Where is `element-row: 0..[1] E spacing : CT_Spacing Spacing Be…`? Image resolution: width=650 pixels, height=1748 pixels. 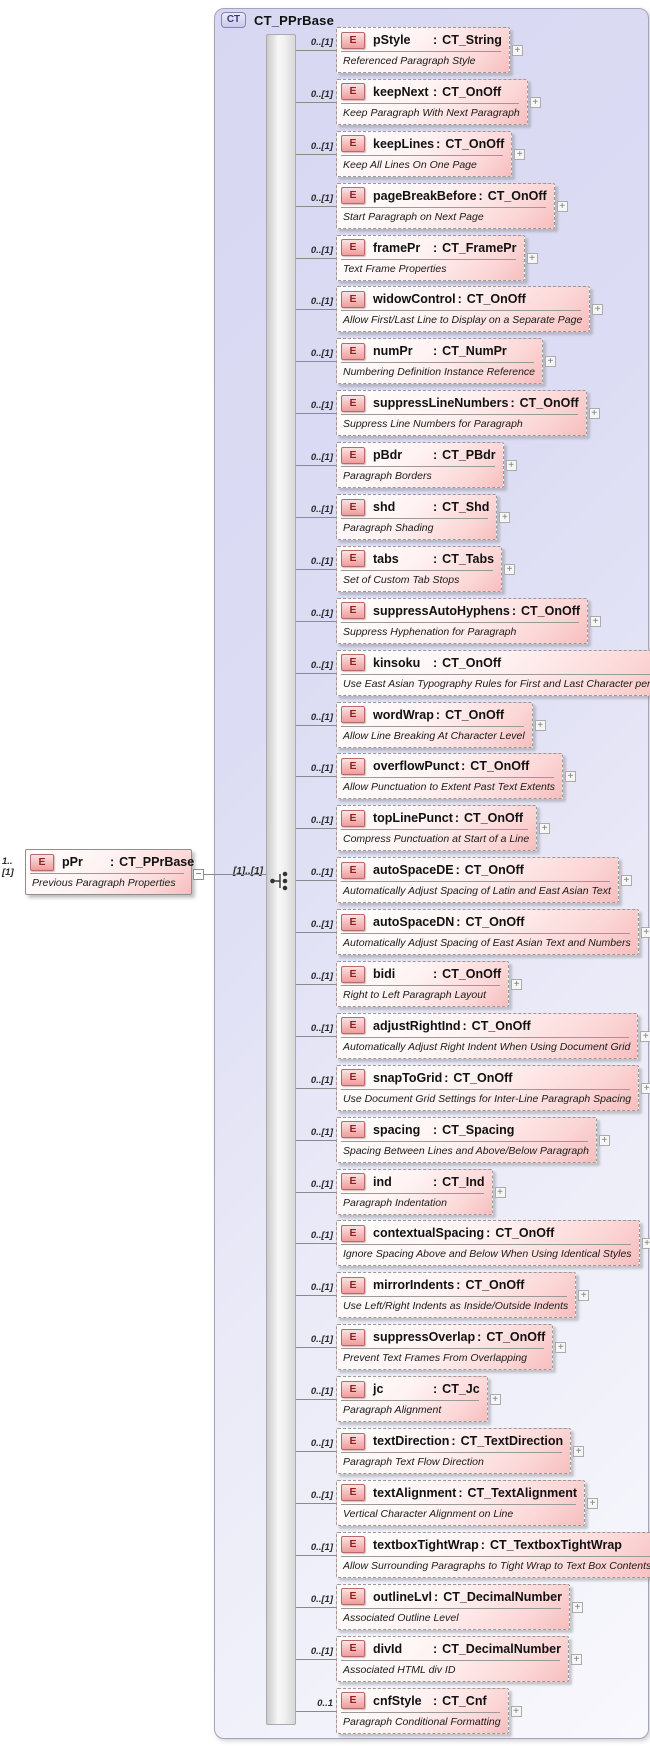
element-row: 0..[1] E spacing : CT_Spacing Spacing Be… is located at coordinates (472, 1139).